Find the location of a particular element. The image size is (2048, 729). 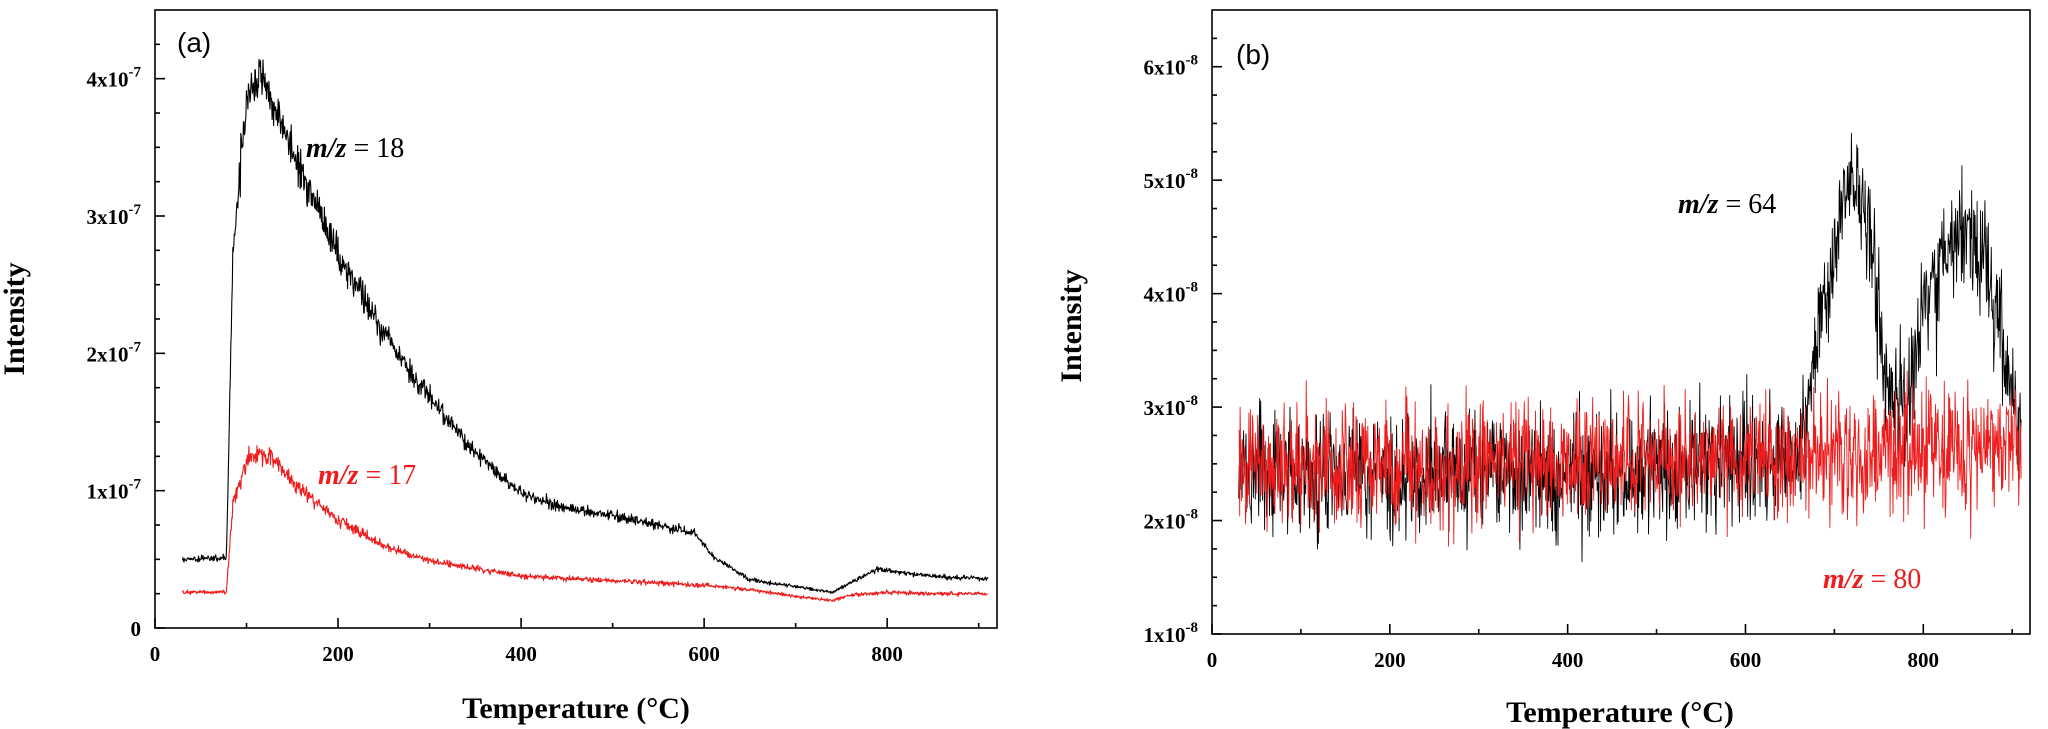

x-axis-title-b: Temperature (°C) is located at coordinates (1620, 712).